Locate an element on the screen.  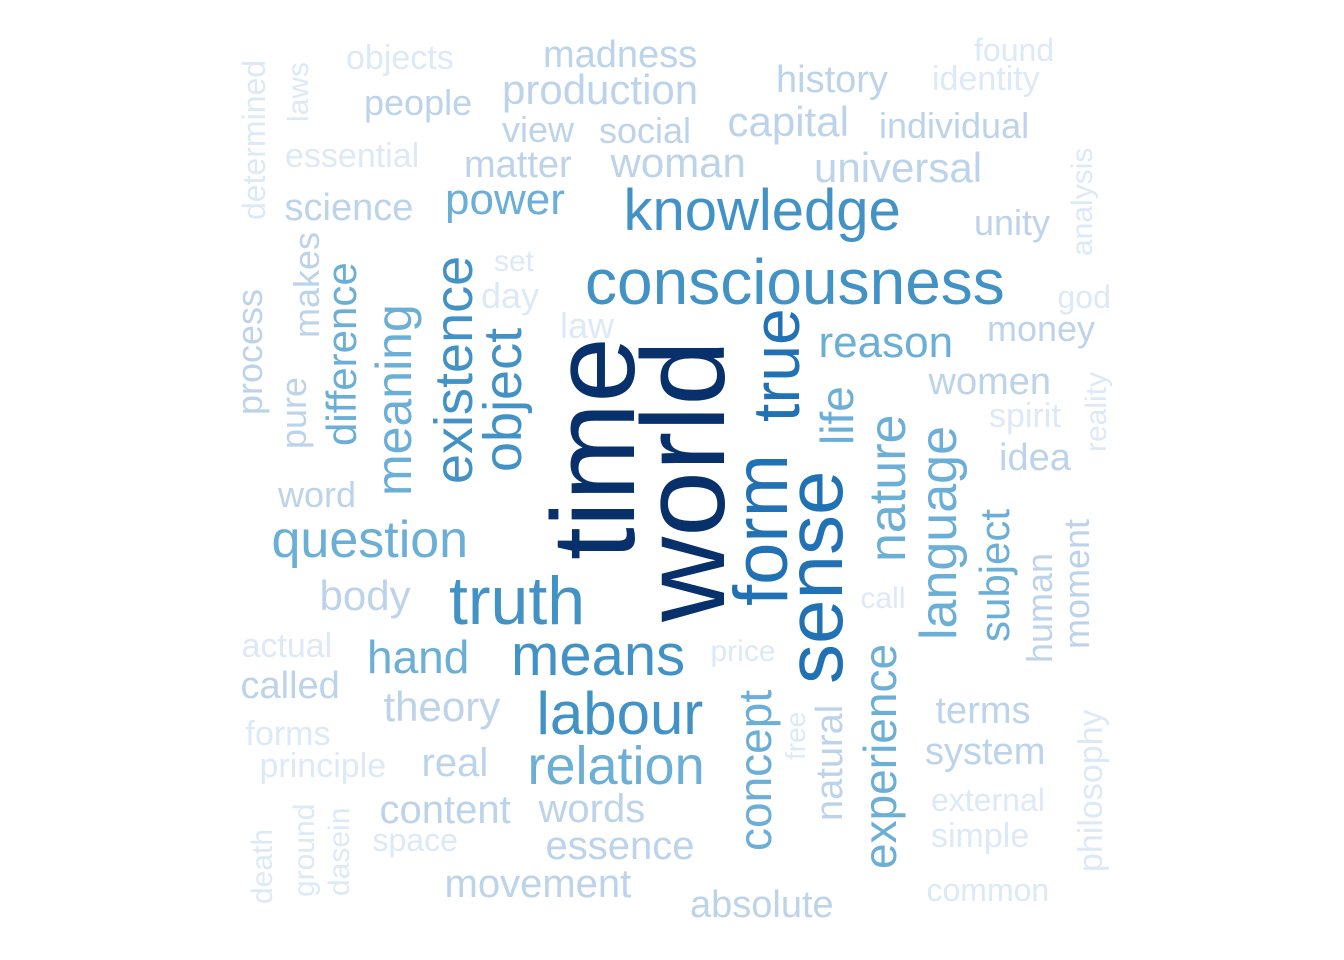
word-capital: capital is located at coordinates (788, 121).